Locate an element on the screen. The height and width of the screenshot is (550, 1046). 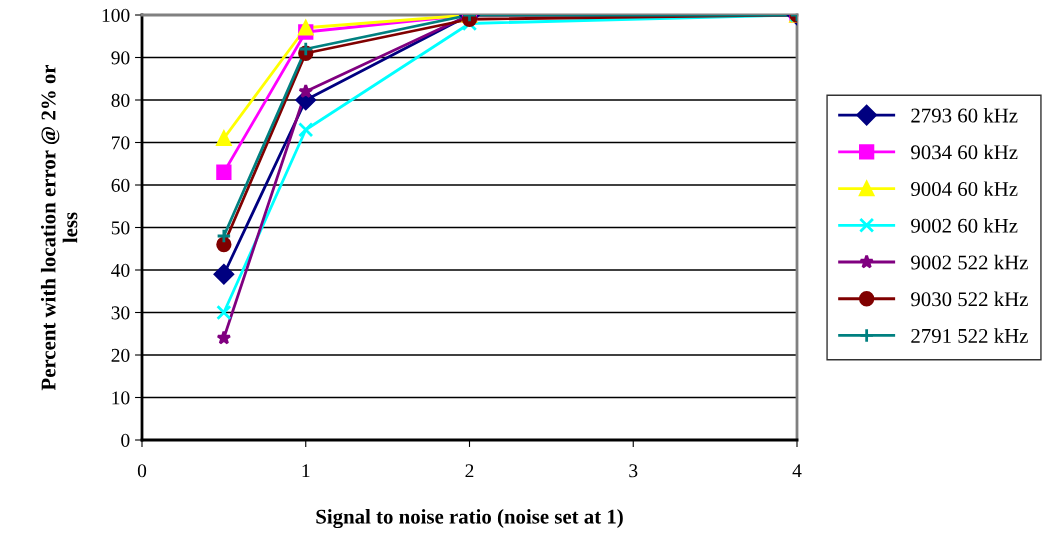
y-tick-label: 10 is located at coordinates (121, 398).